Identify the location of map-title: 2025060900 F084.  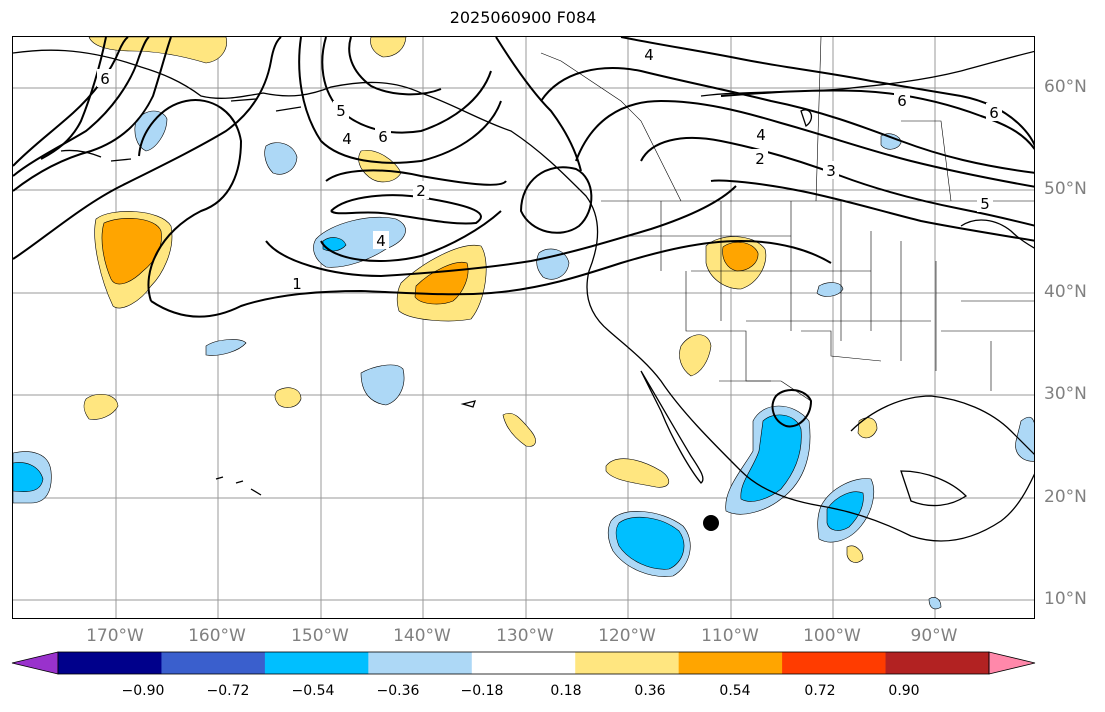
(523, 17).